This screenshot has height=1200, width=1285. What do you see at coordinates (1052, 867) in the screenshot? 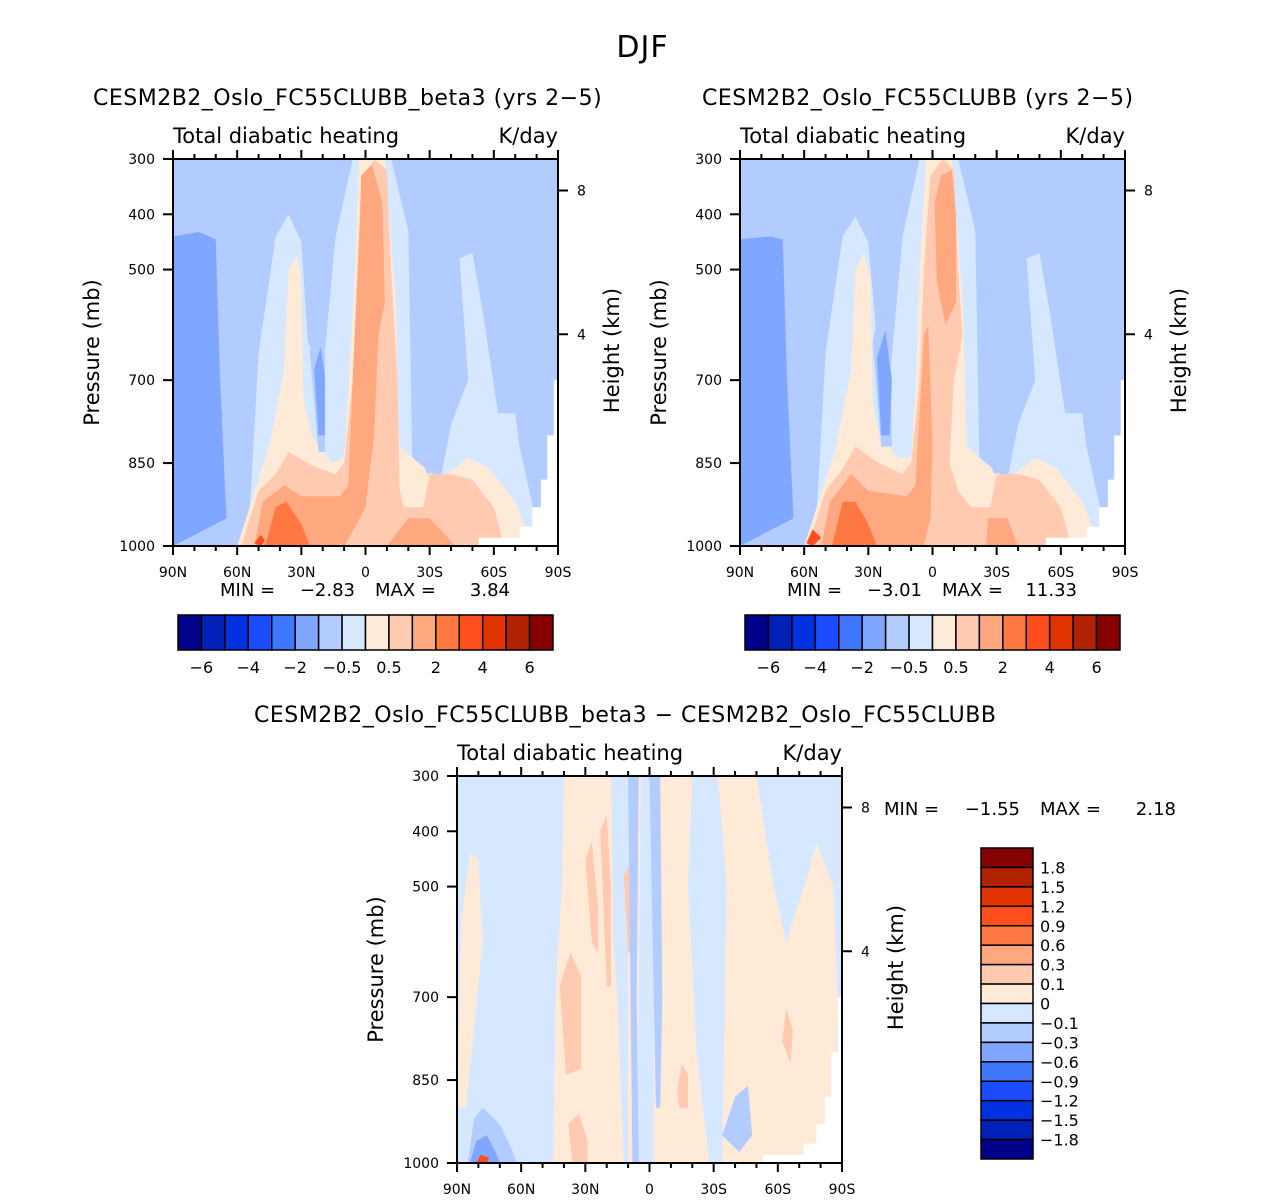
I see `colorbar-label: 1.8` at bounding box center [1052, 867].